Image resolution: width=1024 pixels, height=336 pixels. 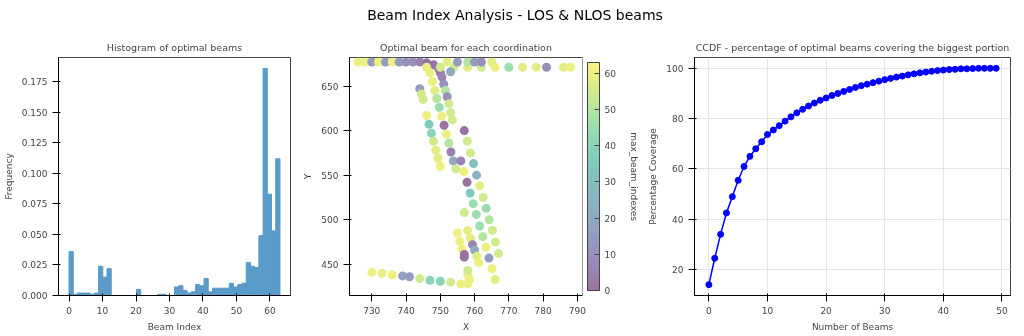 What do you see at coordinates (610, 110) in the screenshot?
I see `color-bar-label: 50` at bounding box center [610, 110].